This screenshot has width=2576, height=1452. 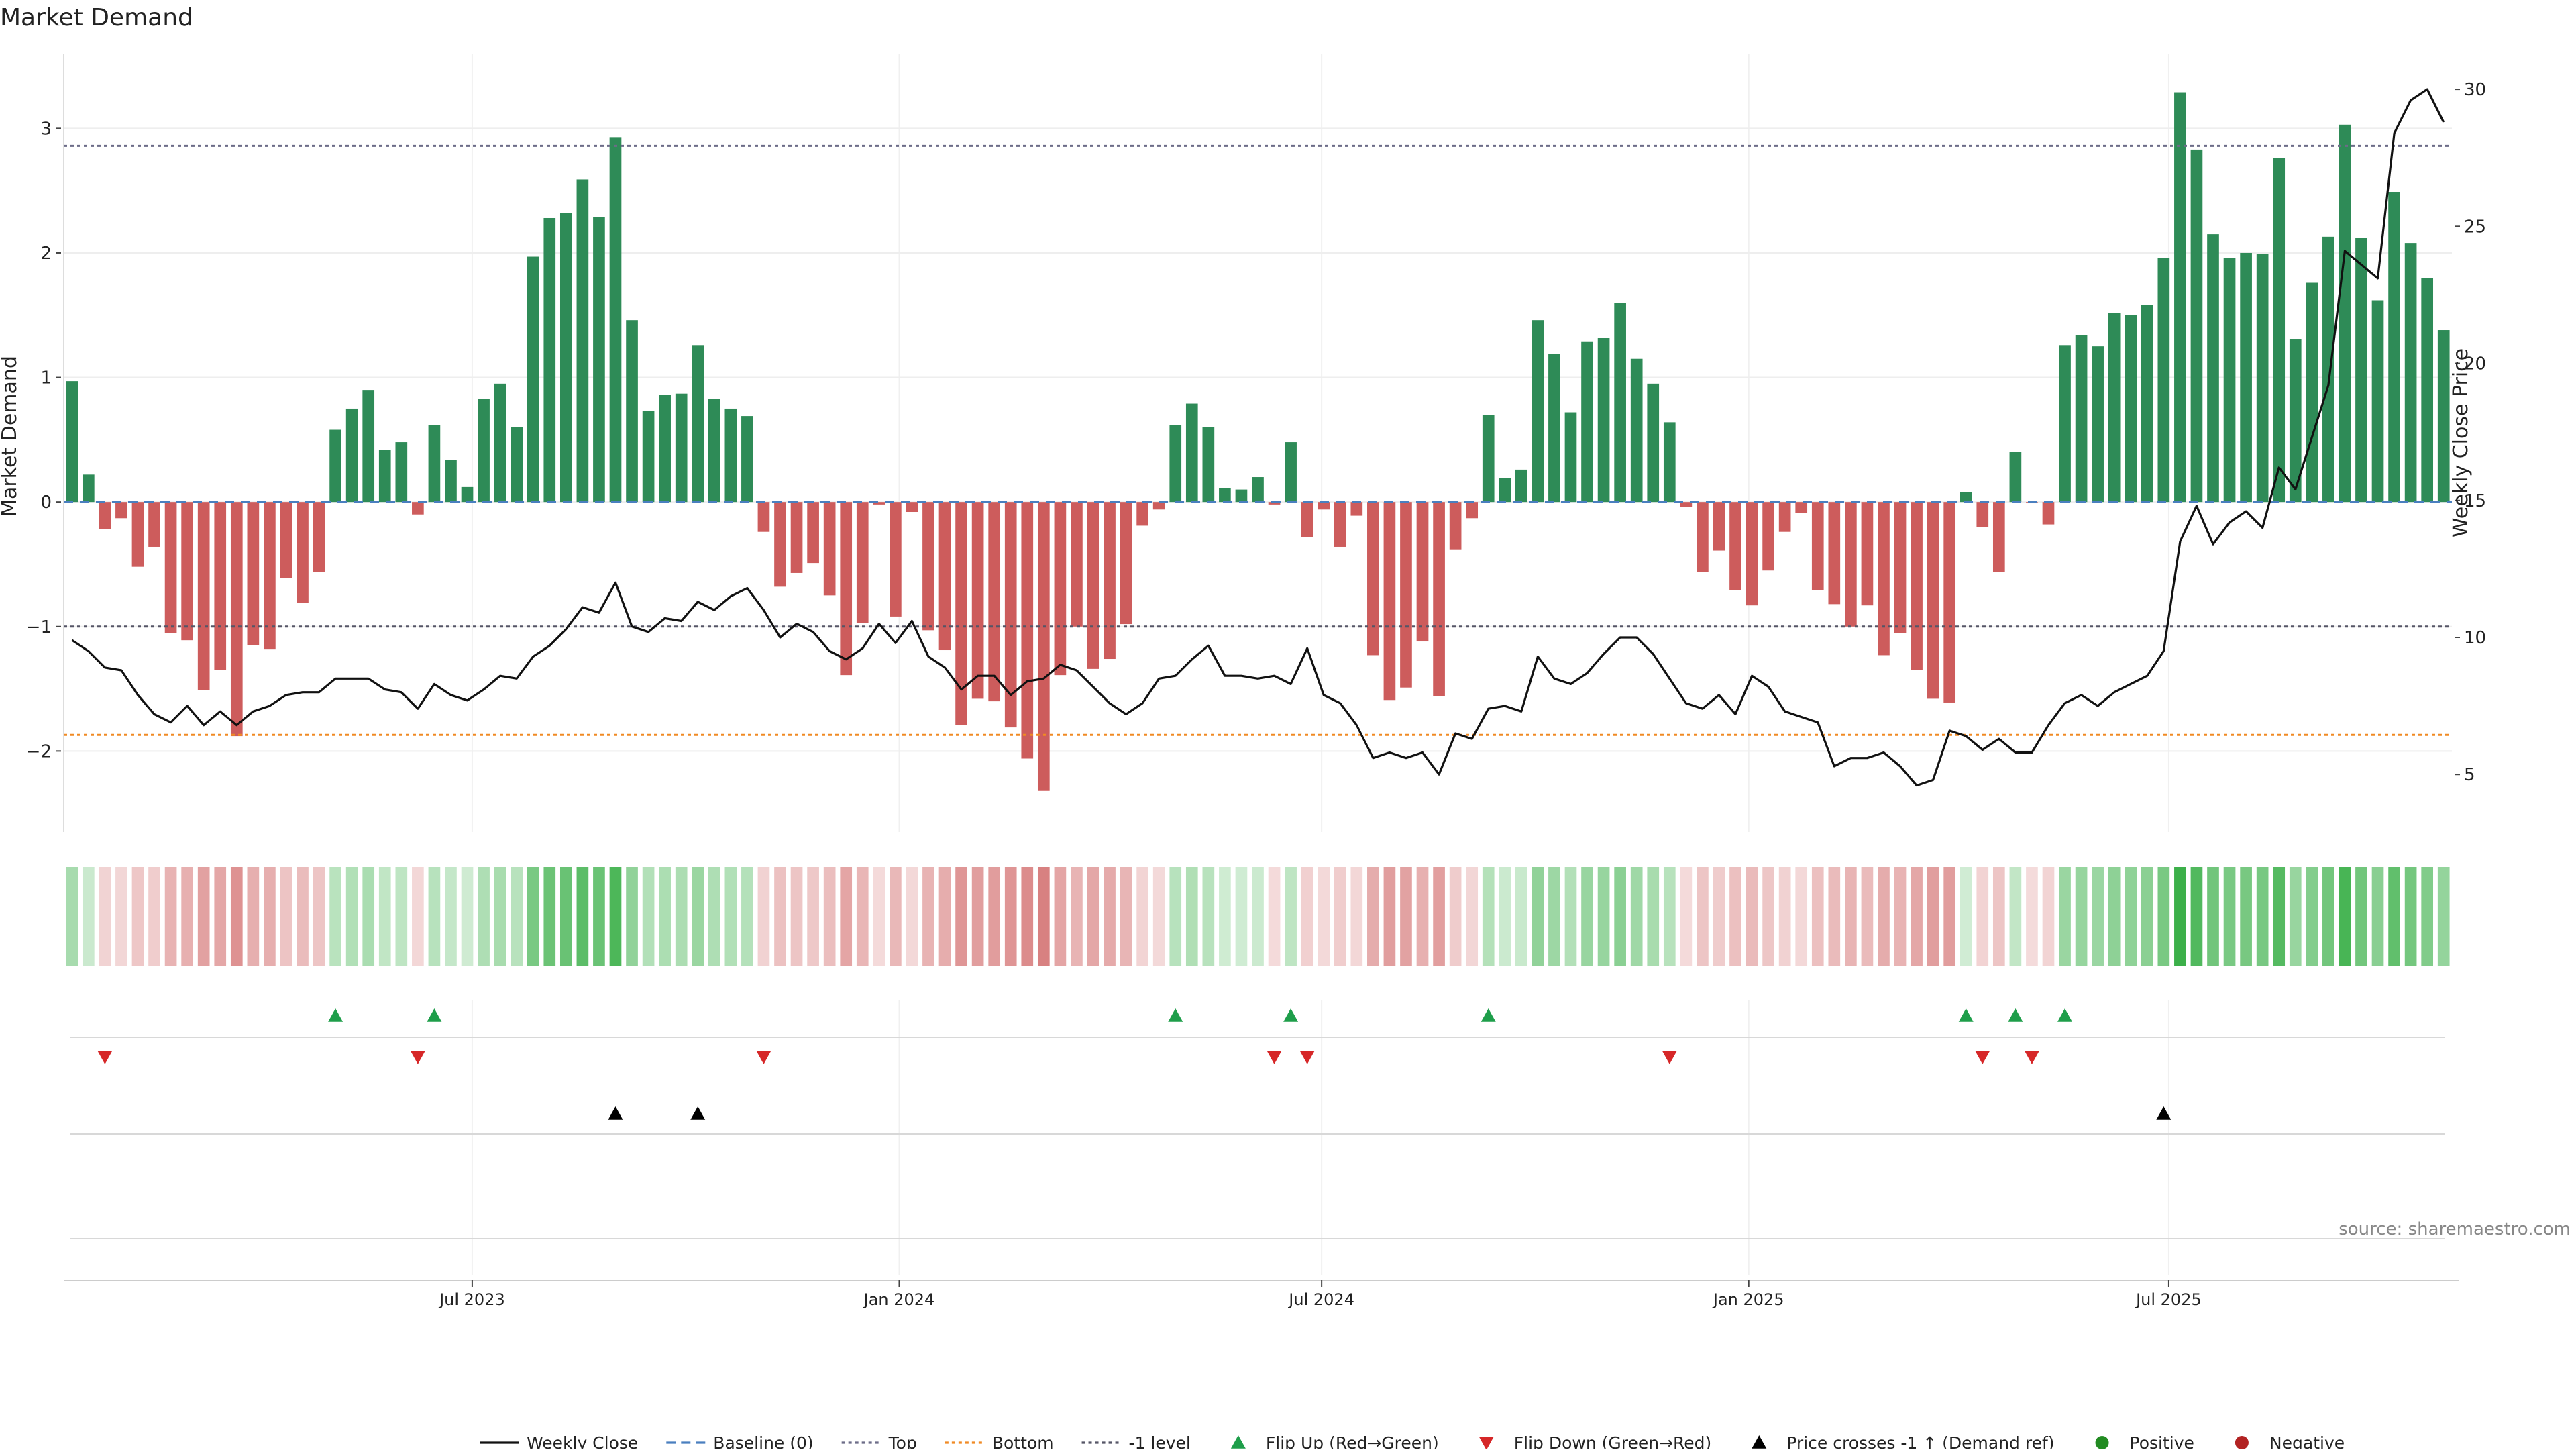 What do you see at coordinates (2475, 501) in the screenshot?
I see `y2-tick-label: 15` at bounding box center [2475, 501].